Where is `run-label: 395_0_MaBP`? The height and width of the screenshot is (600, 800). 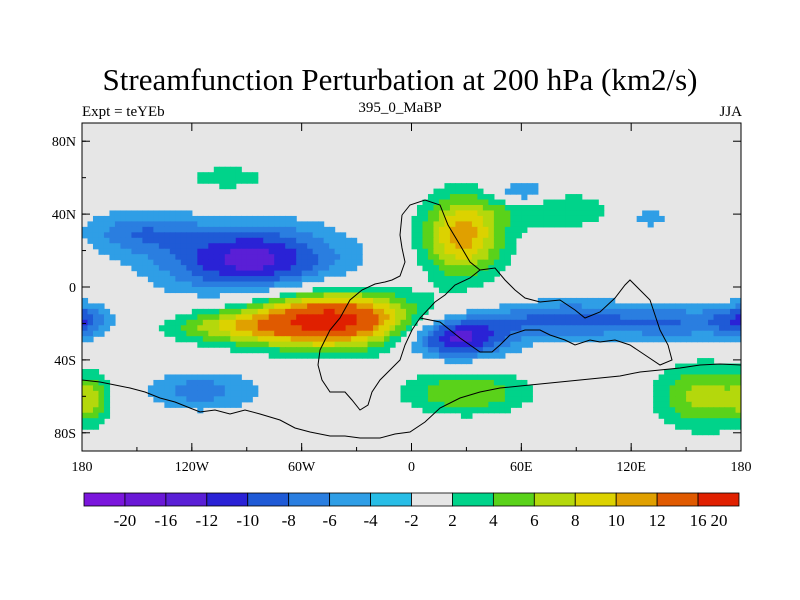
run-label: 395_0_MaBP is located at coordinates (400, 108).